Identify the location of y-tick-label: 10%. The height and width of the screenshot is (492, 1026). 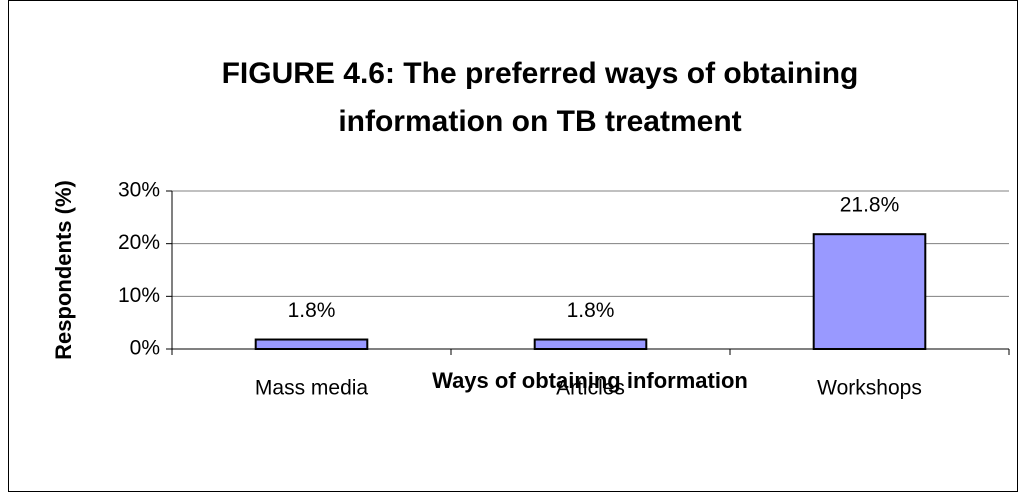
(139, 295).